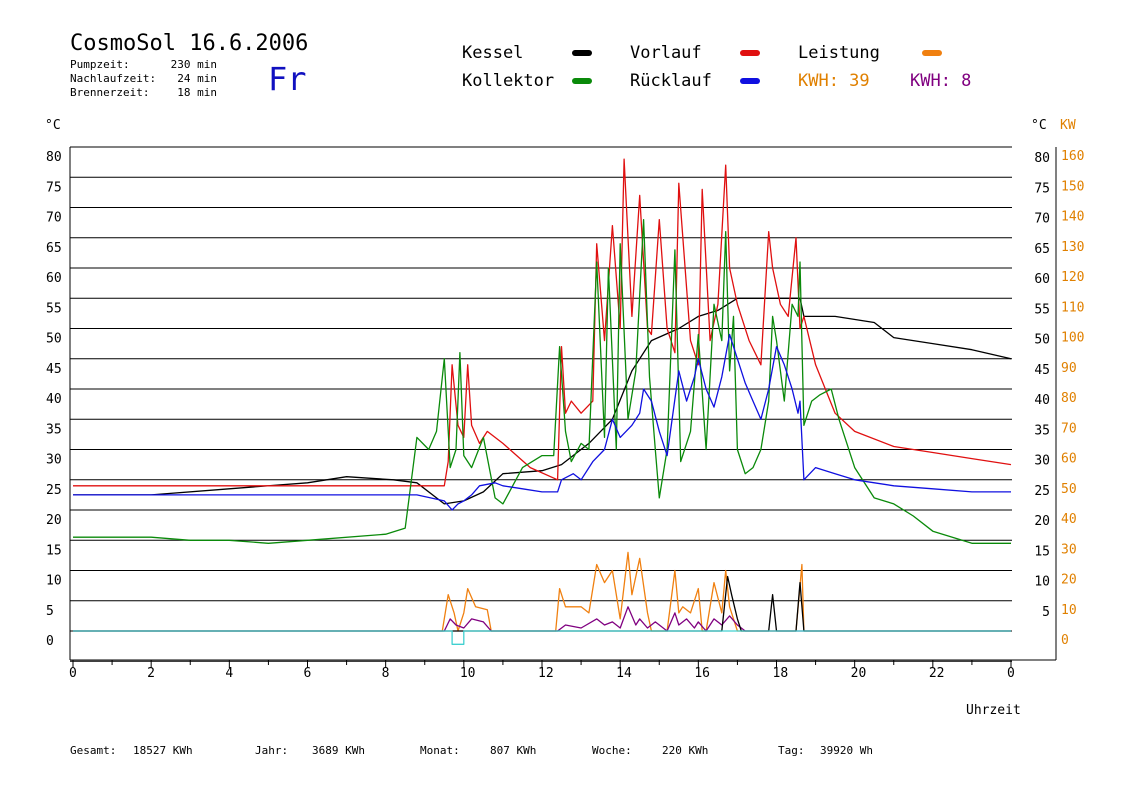 This screenshot has width=1148, height=812. Describe the element at coordinates (54, 550) in the screenshot. I see `y-left-tick-label: 15` at that location.